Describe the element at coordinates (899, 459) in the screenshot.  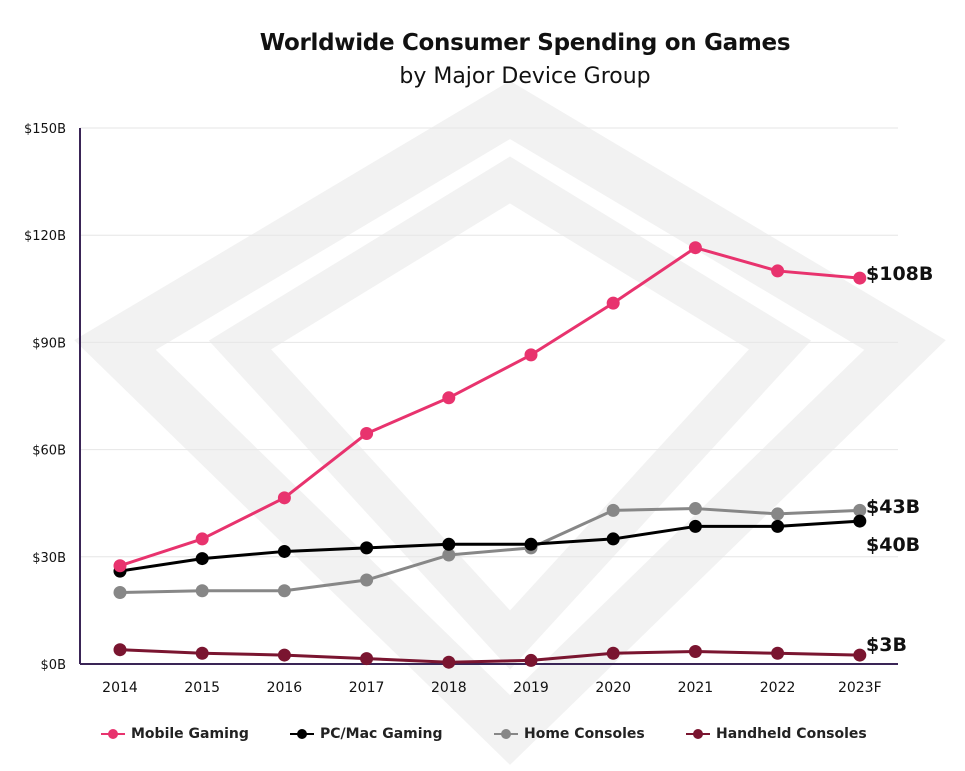
I see `end-labels: $108B $40B $43B $3B` at that location.